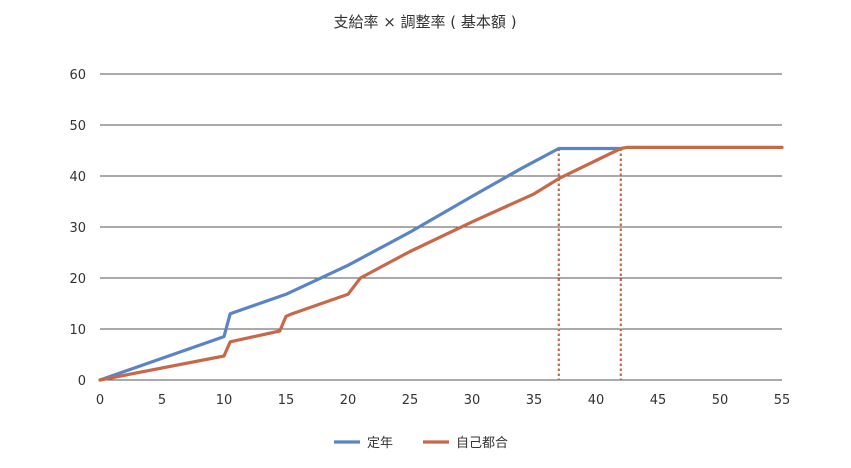 This screenshot has width=851, height=468. I want to click on legend-label: 定年, so click(380, 443).